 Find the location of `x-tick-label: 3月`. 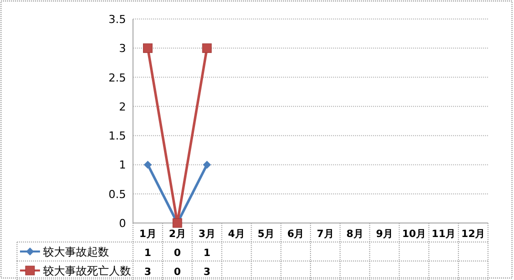

x-tick-label: 3月 is located at coordinates (207, 234).